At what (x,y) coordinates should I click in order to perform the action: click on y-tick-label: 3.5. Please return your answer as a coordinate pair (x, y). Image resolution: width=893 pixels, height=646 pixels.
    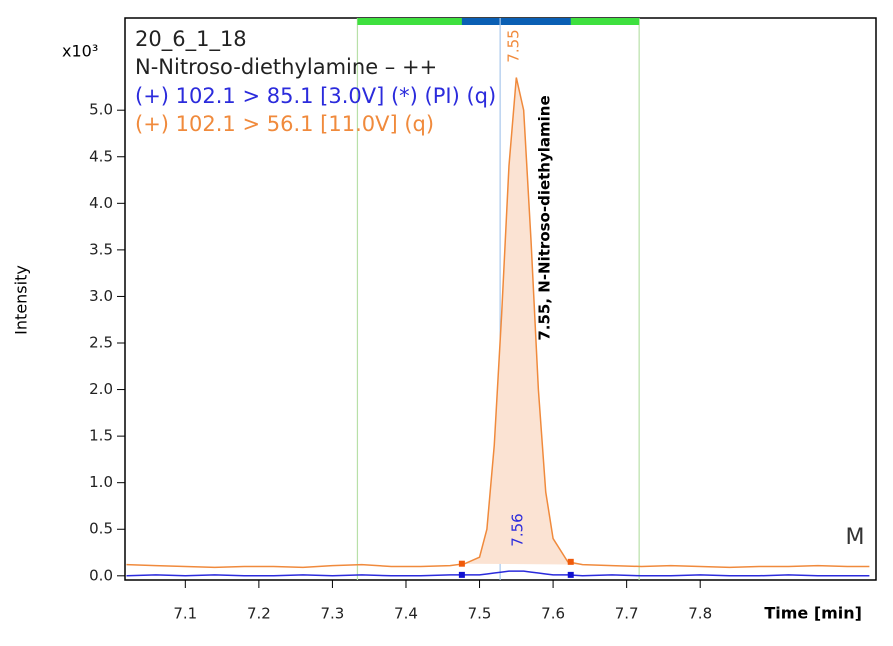
    Looking at the image, I should click on (101, 249).